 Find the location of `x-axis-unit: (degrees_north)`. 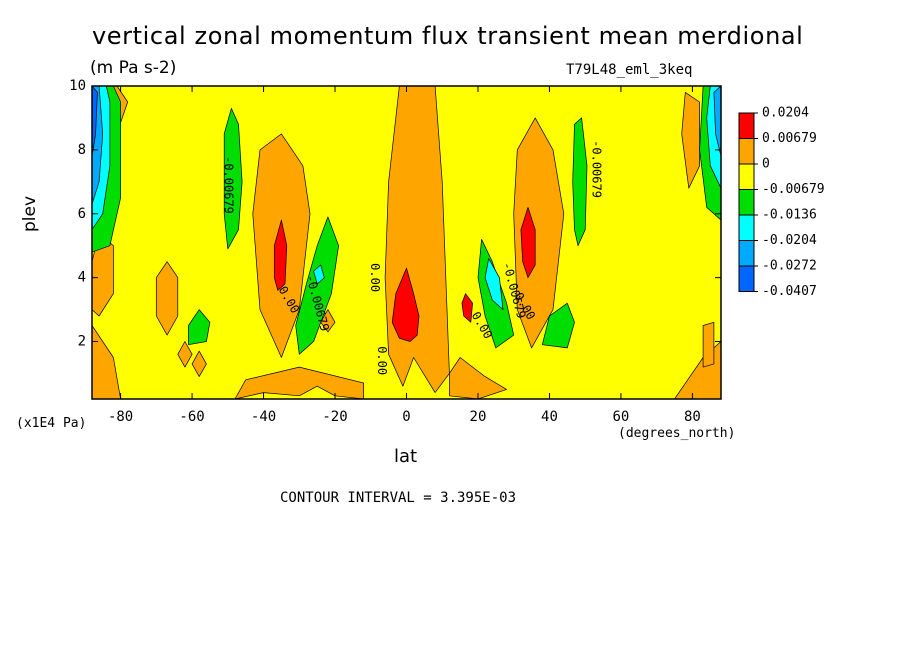

x-axis-unit: (degrees_north) is located at coordinates (677, 433).